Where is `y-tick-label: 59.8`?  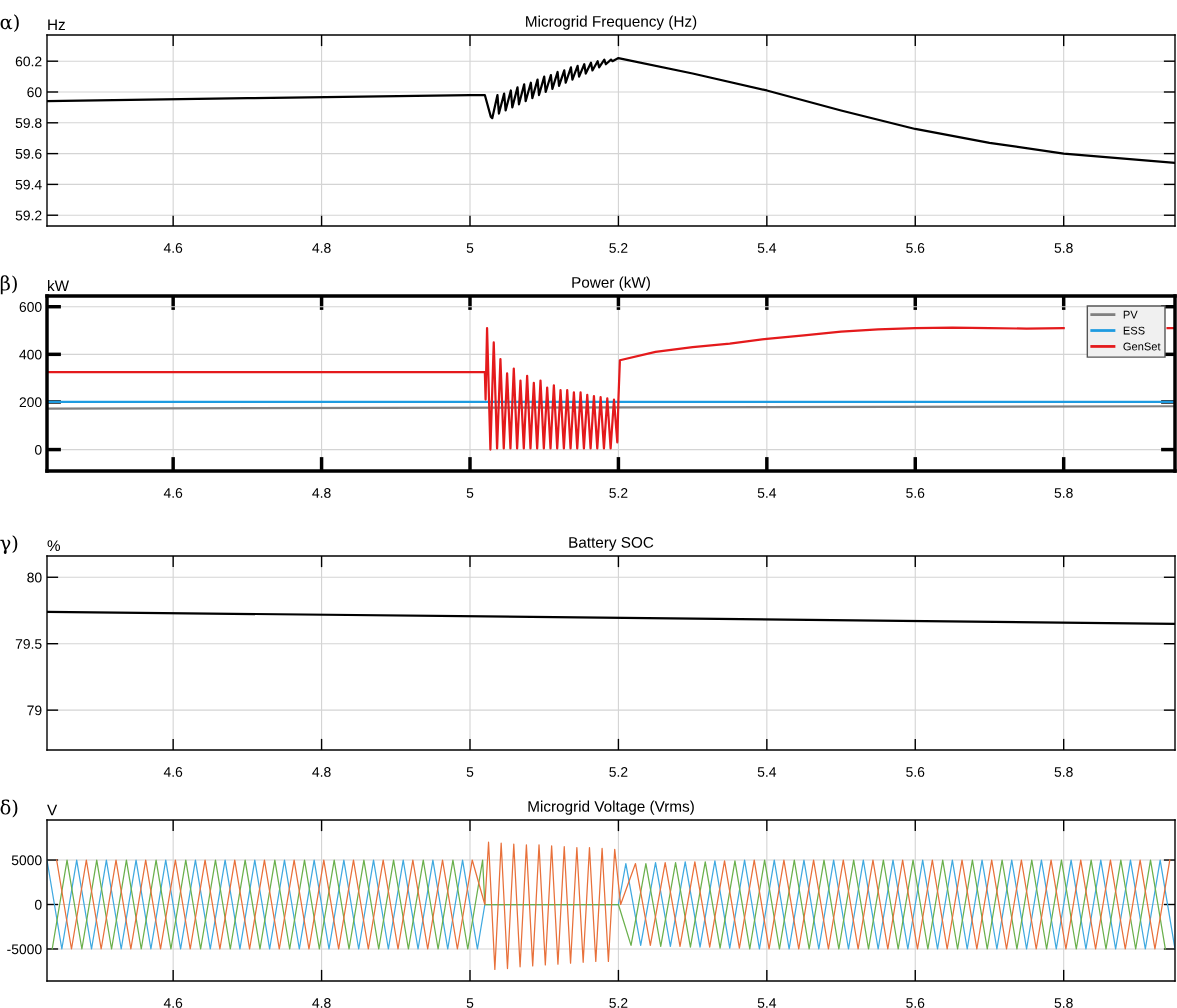
y-tick-label: 59.8 is located at coordinates (28, 123).